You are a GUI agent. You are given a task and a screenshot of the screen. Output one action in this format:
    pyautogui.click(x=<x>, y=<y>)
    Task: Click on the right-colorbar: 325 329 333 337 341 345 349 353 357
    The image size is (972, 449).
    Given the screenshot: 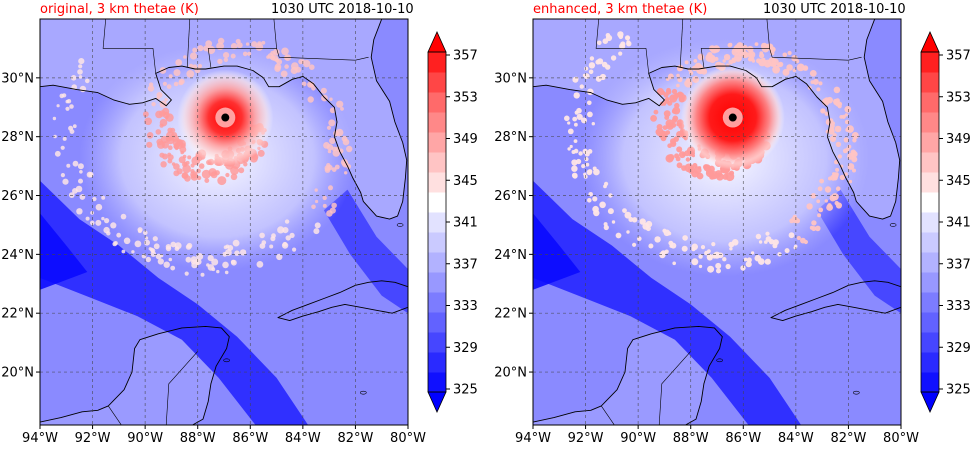 What is the action you would take?
    pyautogui.click(x=945, y=222)
    